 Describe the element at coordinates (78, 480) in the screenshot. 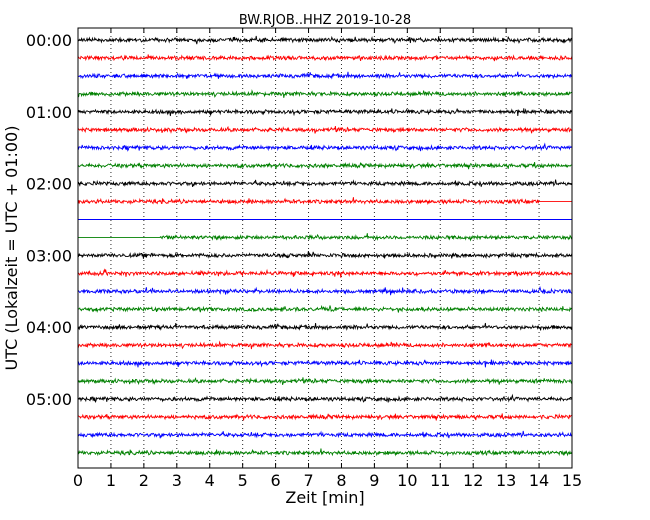

I see `x-tick-label: 0` at that location.